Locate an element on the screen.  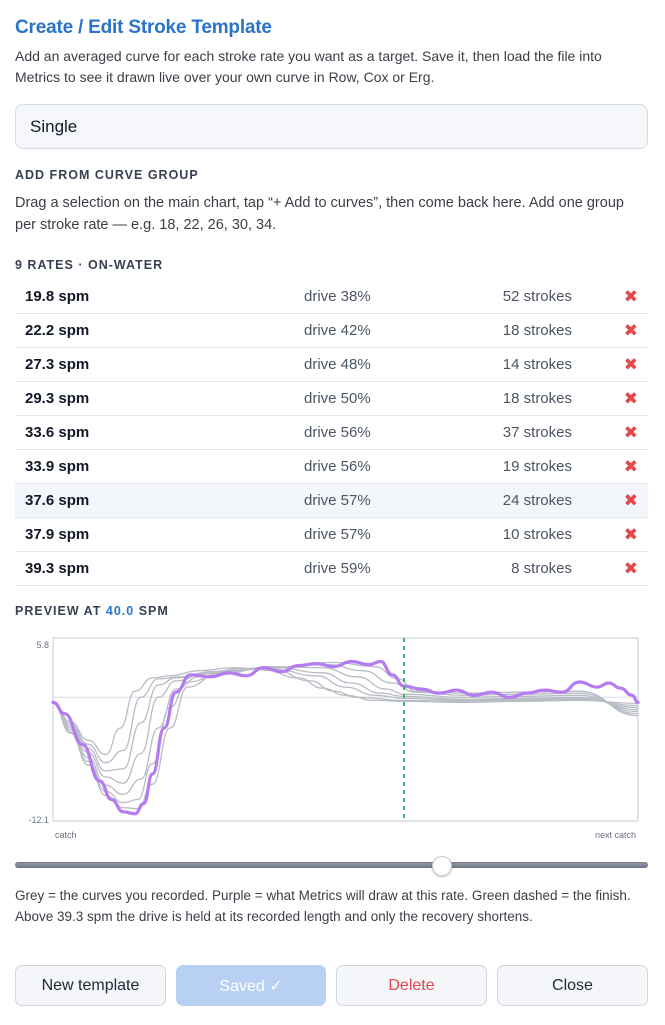
delete-button: Delete is located at coordinates (411, 985).